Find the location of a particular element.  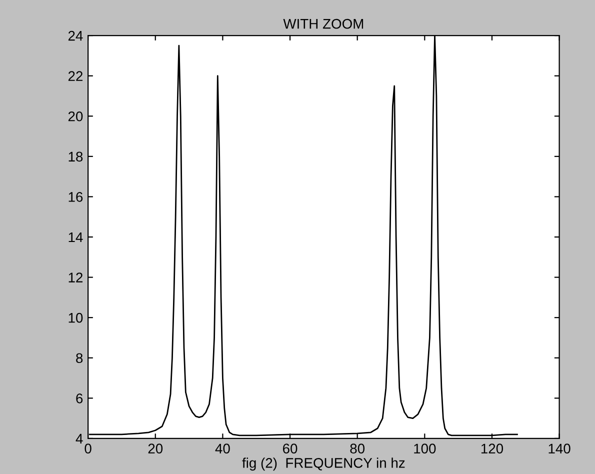

x-tick-label: 60 is located at coordinates (290, 449).